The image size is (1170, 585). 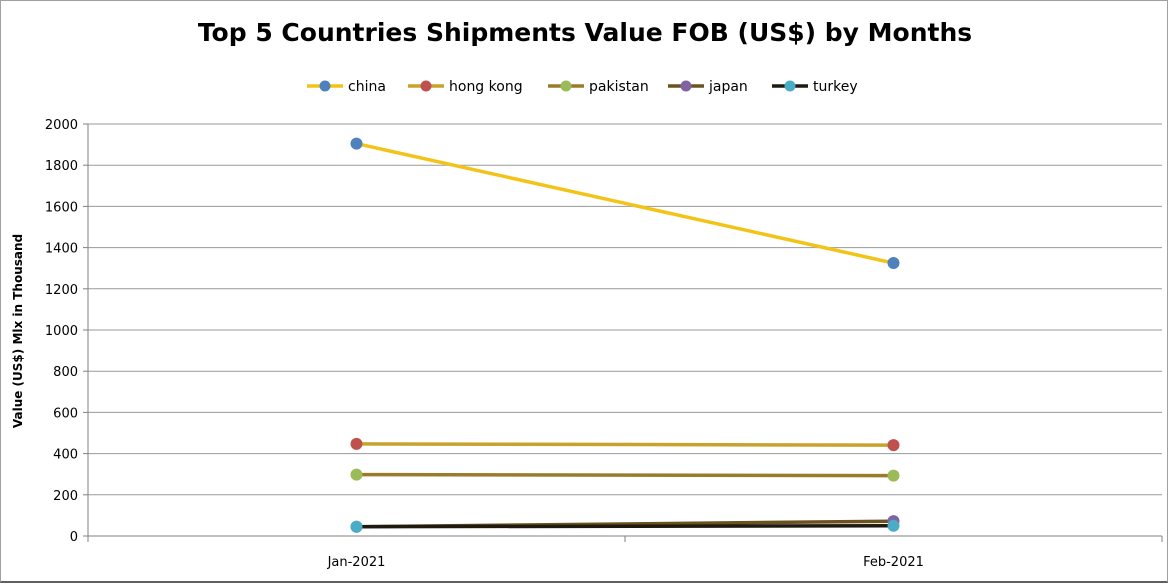 What do you see at coordinates (74, 537) in the screenshot?
I see `y-tick-label: 0` at bounding box center [74, 537].